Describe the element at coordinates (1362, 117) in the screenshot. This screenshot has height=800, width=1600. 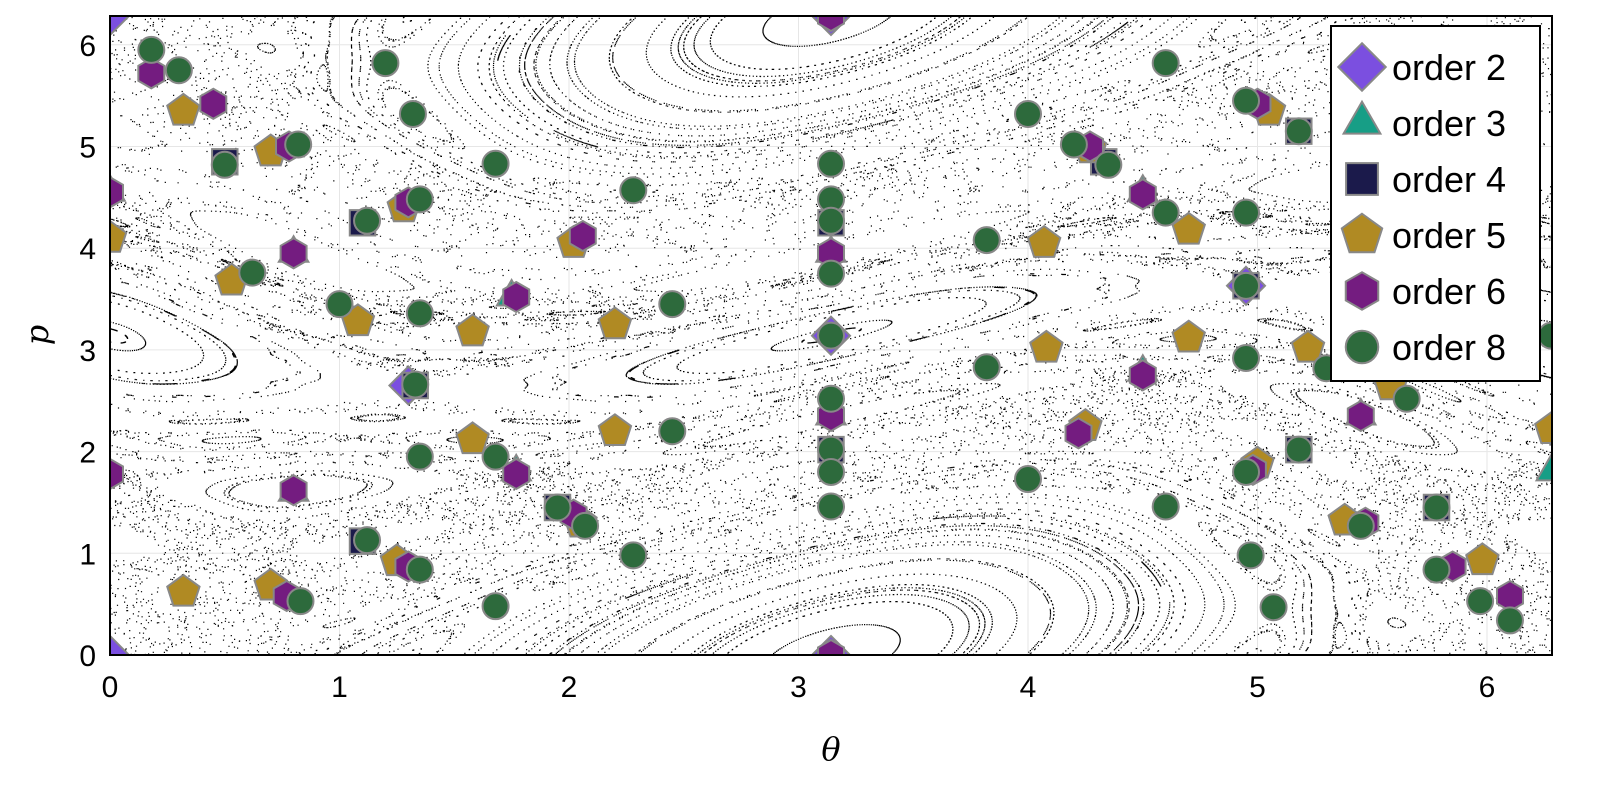
I see `legend-triangle-swatch` at that location.